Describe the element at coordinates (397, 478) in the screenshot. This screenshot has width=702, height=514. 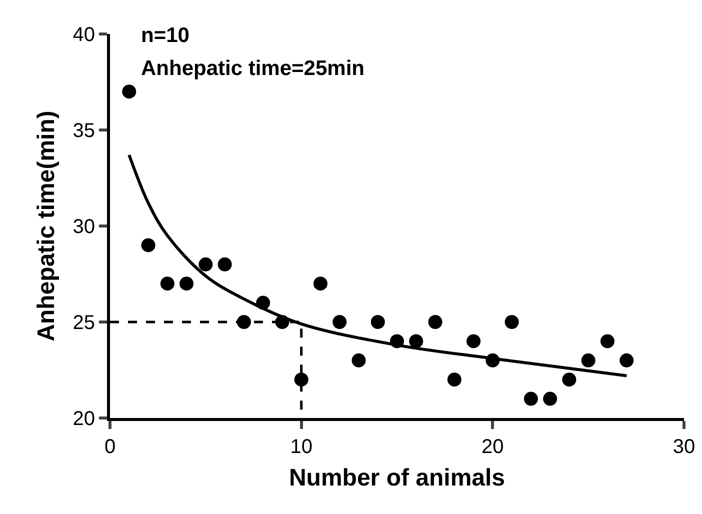
I see `x-axis-title: Number of animals` at that location.